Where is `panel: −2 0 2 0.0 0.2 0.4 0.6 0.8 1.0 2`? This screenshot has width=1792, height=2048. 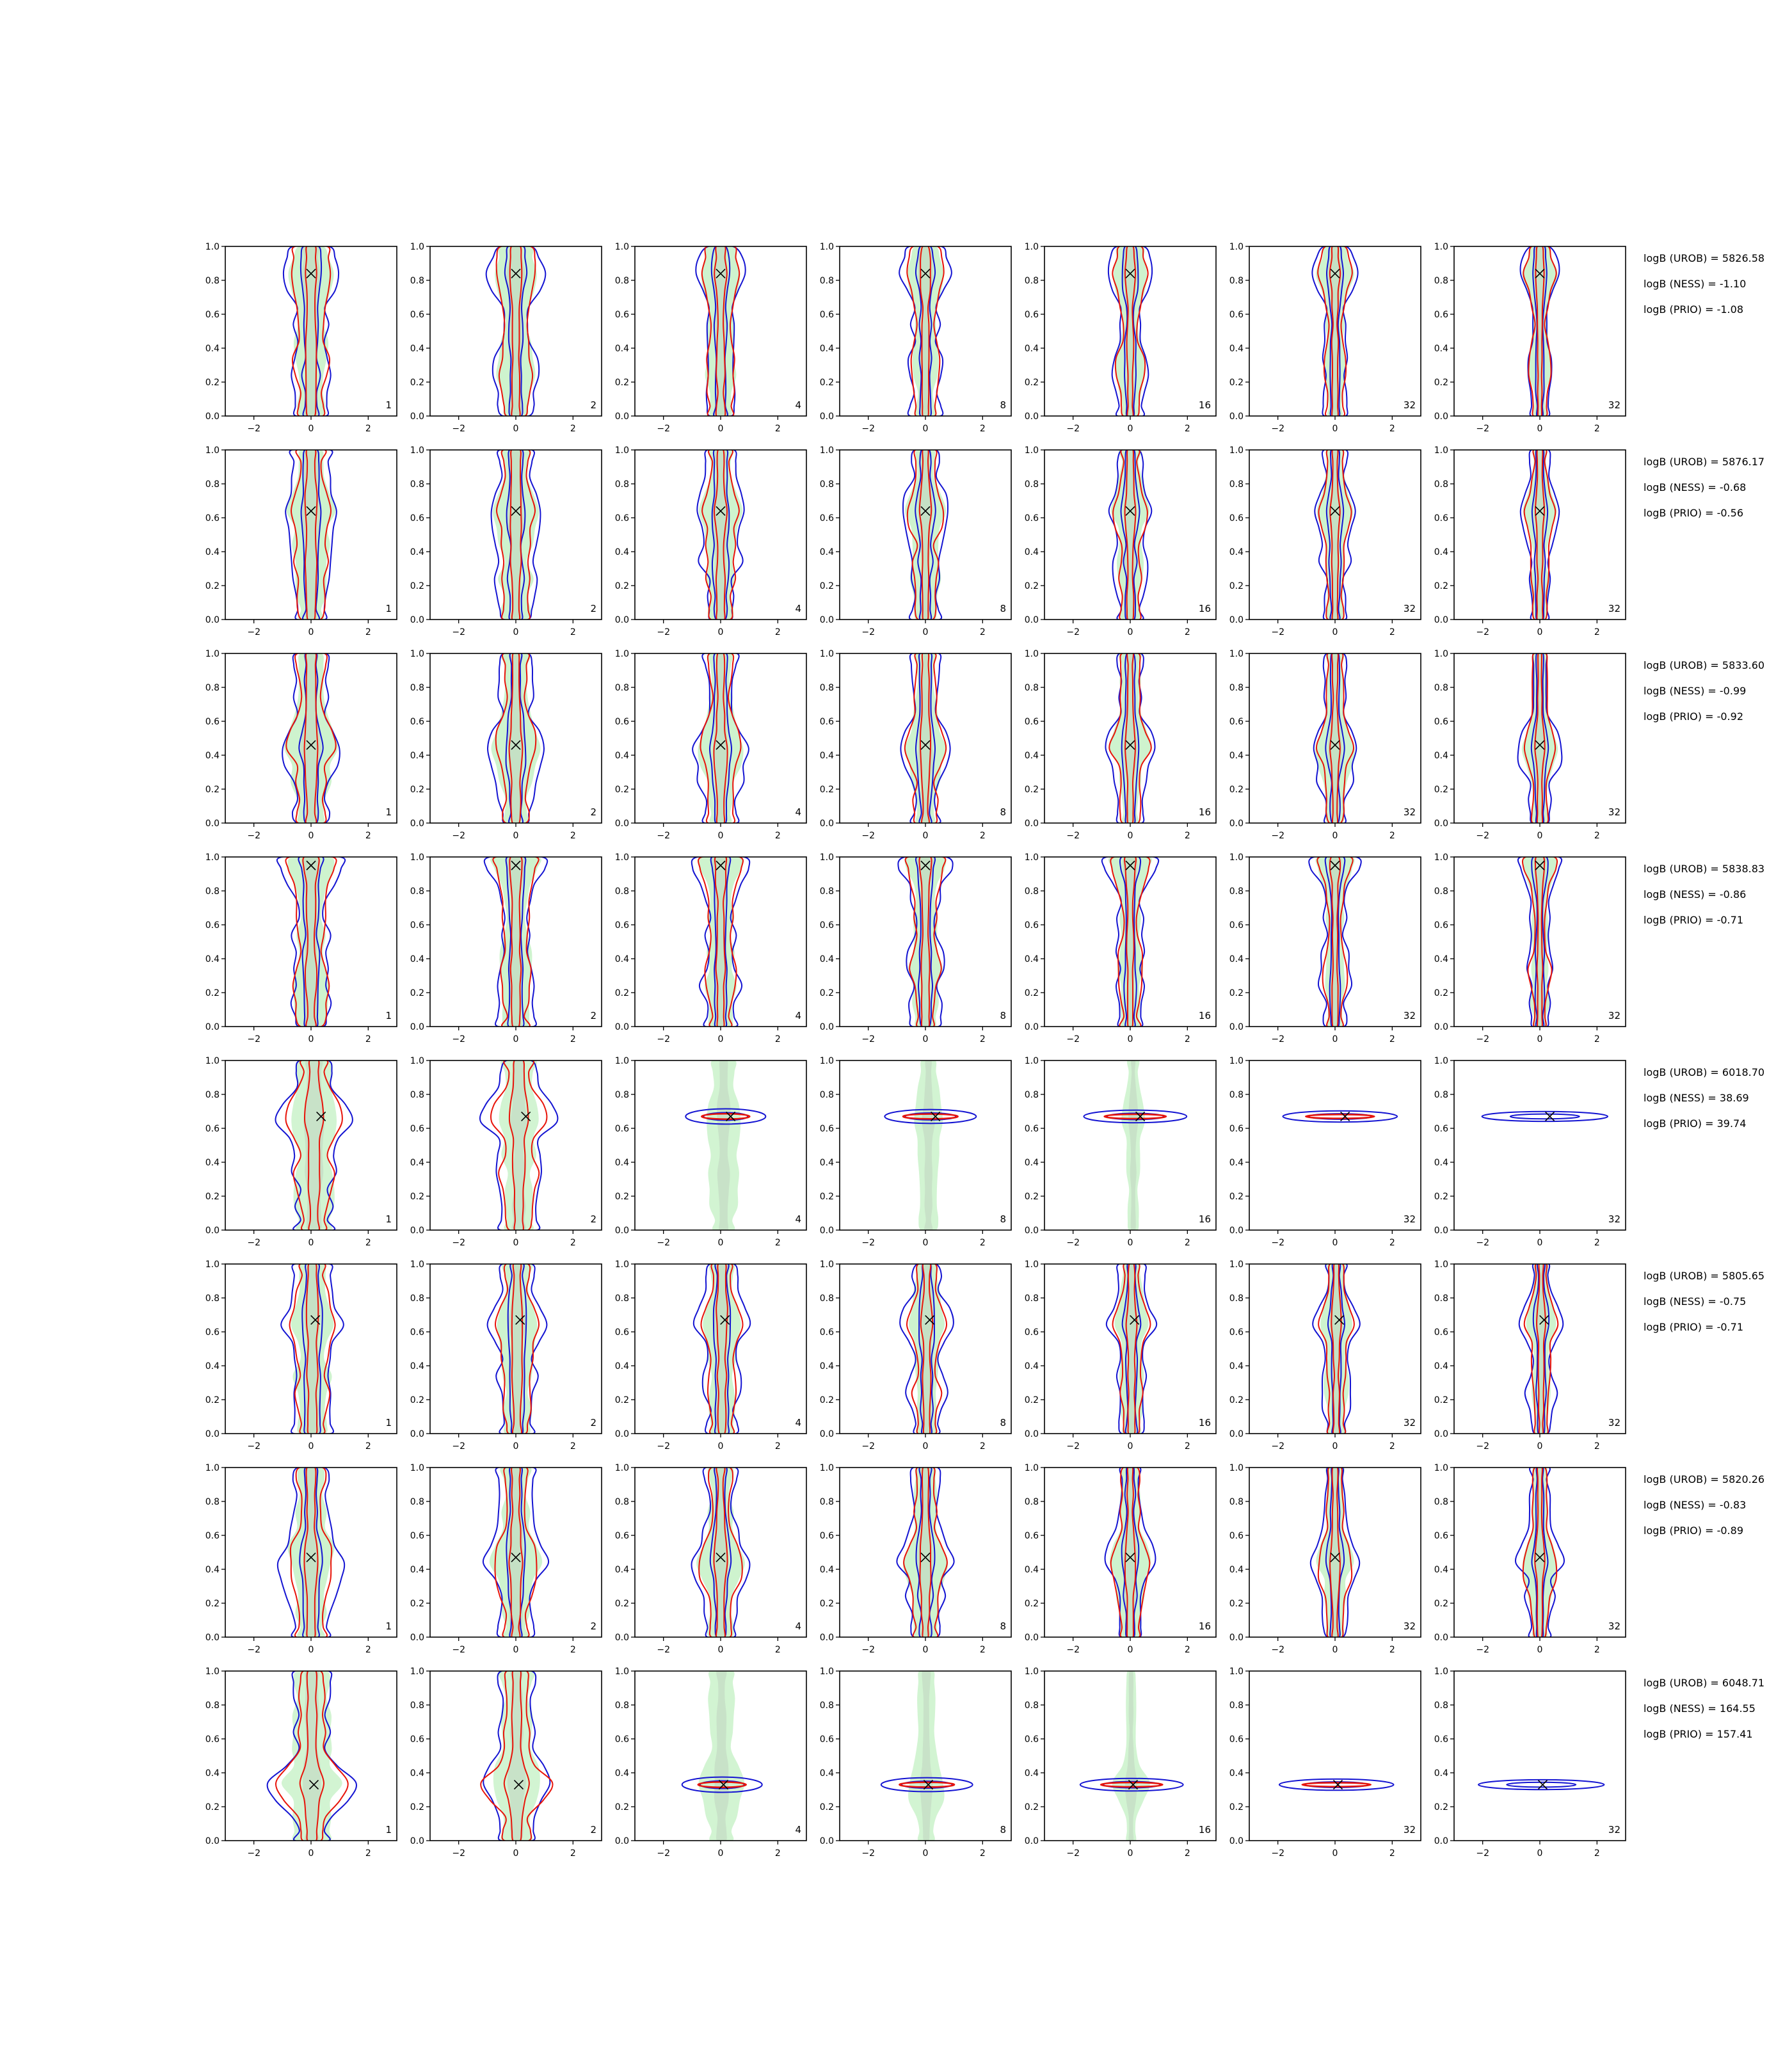
panel: −2 0 2 0.0 0.2 0.4 0.6 0.8 1.0 2 is located at coordinates (506, 948).